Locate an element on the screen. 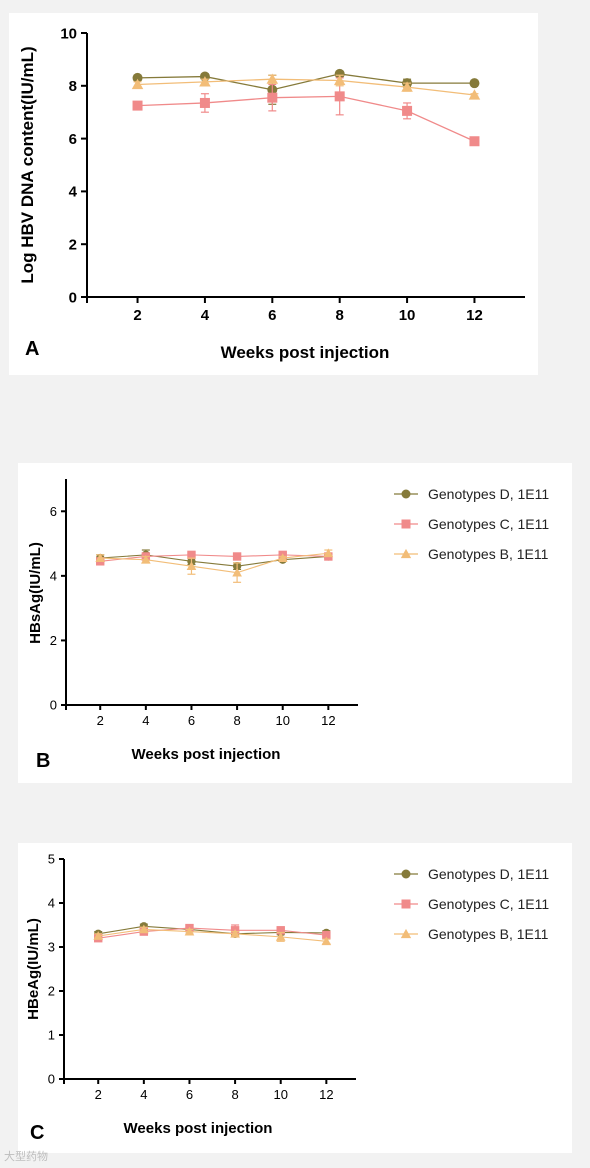  y-axis-title: Log HBV DNA content(IU/mL) is located at coordinates (27, 164).